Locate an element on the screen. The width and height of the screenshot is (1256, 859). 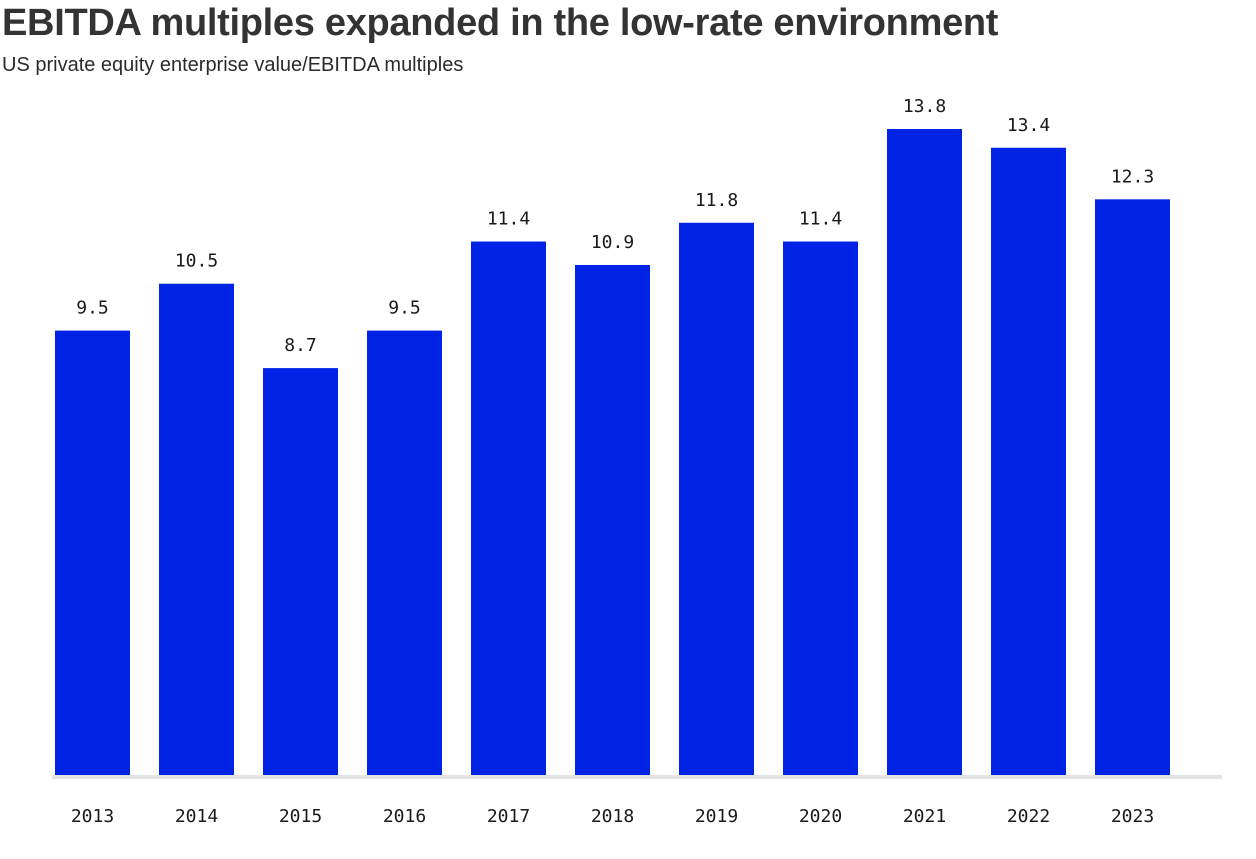
bar-2015 is located at coordinates (300, 572).